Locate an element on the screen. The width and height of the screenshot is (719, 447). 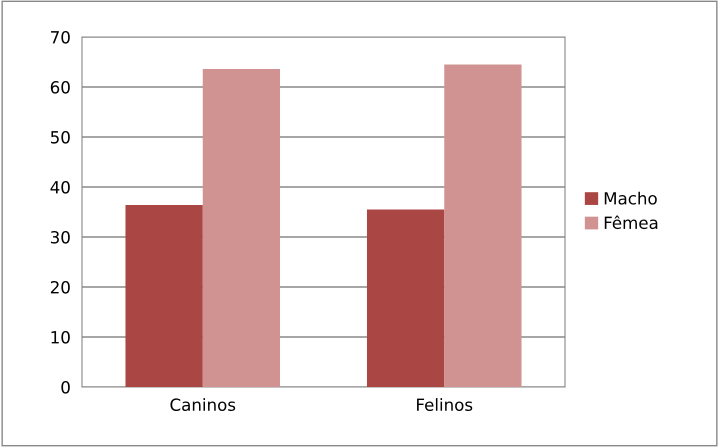
x-tick-label: Caninos is located at coordinates (203, 405).